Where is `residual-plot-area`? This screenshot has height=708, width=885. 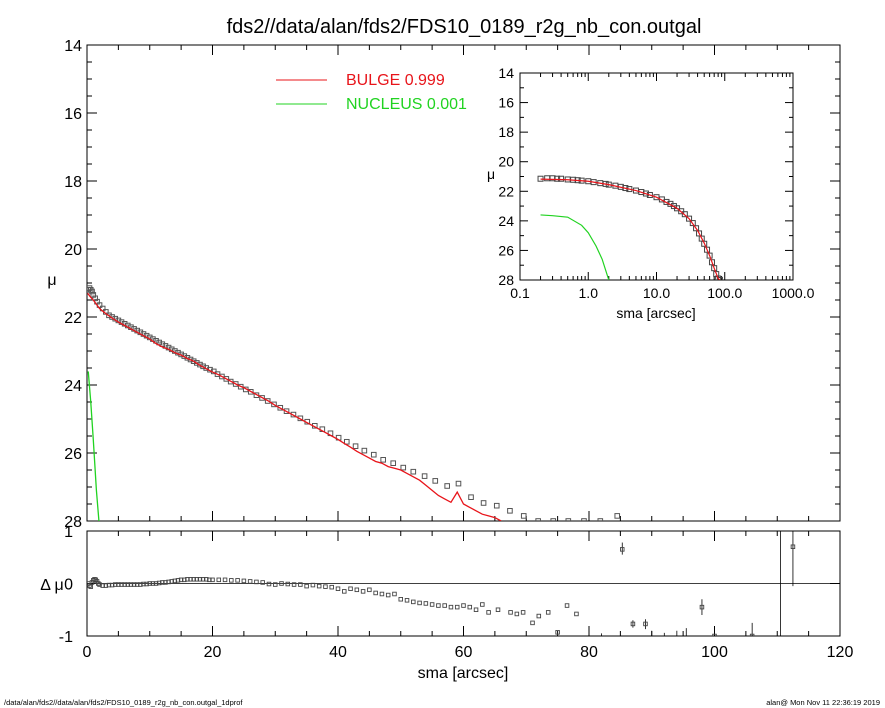 residual-plot-area is located at coordinates (441, 583).